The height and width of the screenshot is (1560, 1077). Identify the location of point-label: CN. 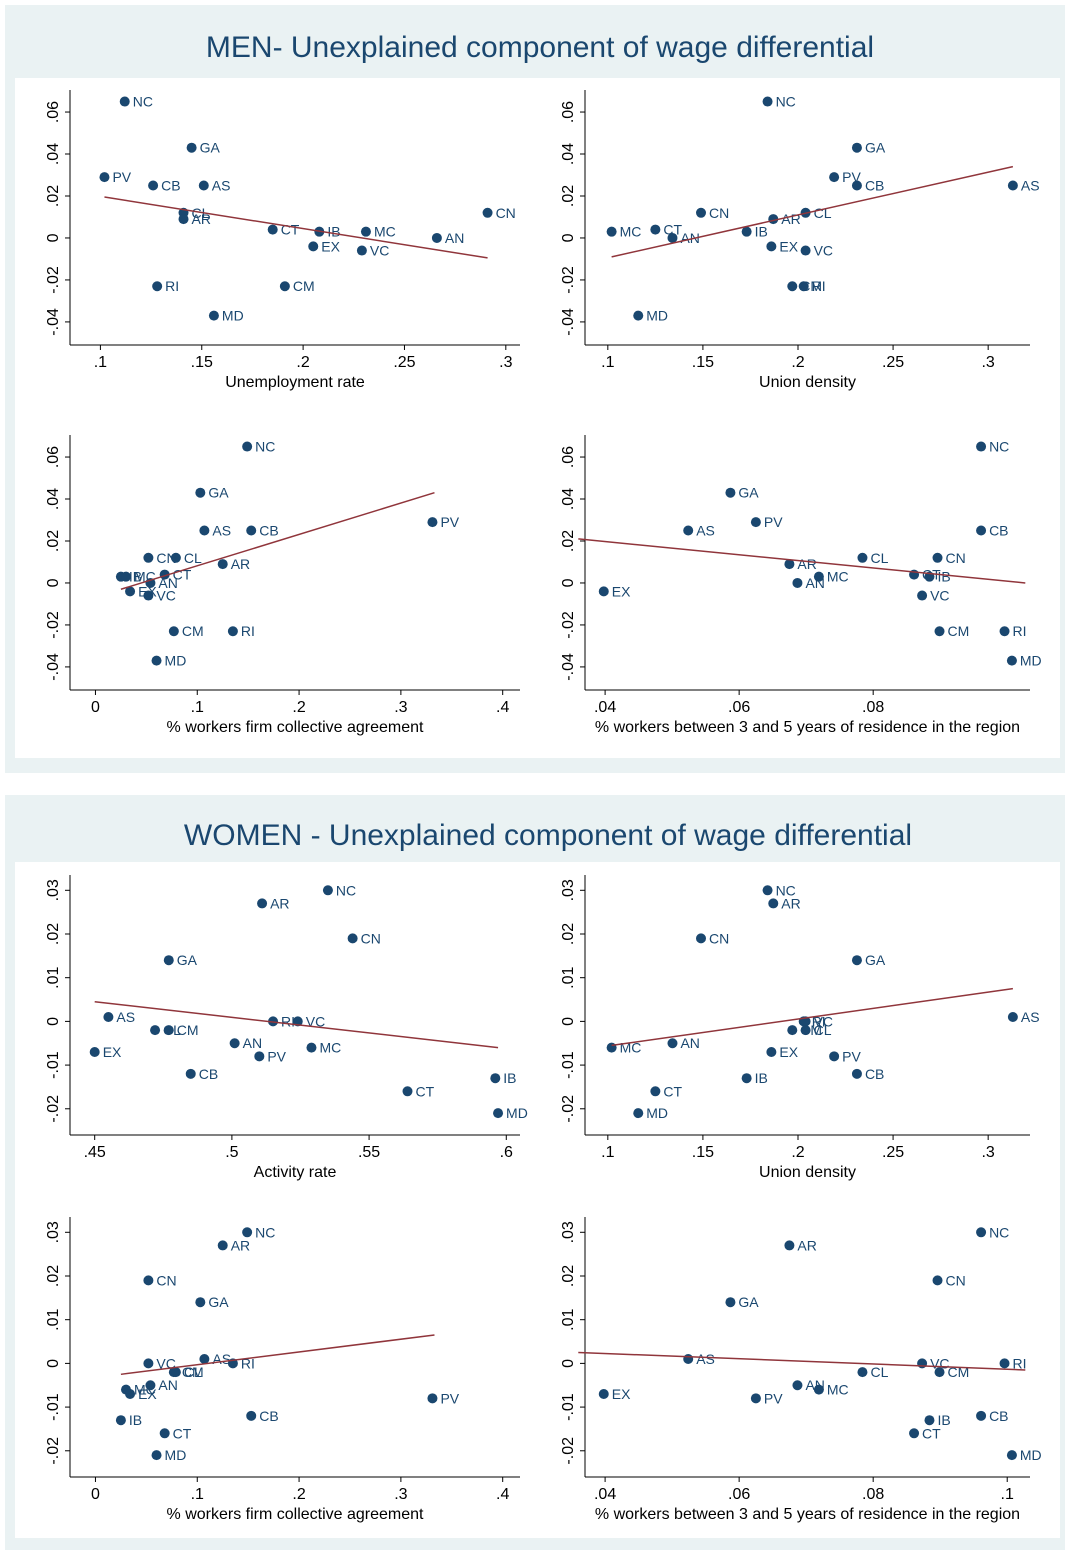
(166, 1280).